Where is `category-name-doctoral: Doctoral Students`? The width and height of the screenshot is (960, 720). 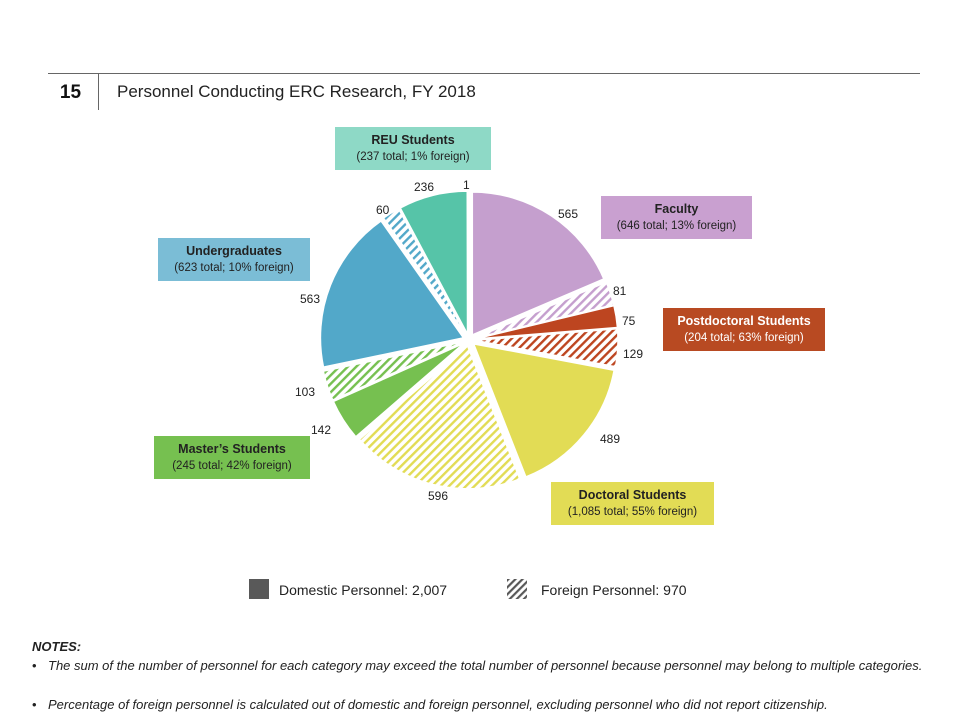
category-name-doctoral: Doctoral Students is located at coordinates (632, 495).